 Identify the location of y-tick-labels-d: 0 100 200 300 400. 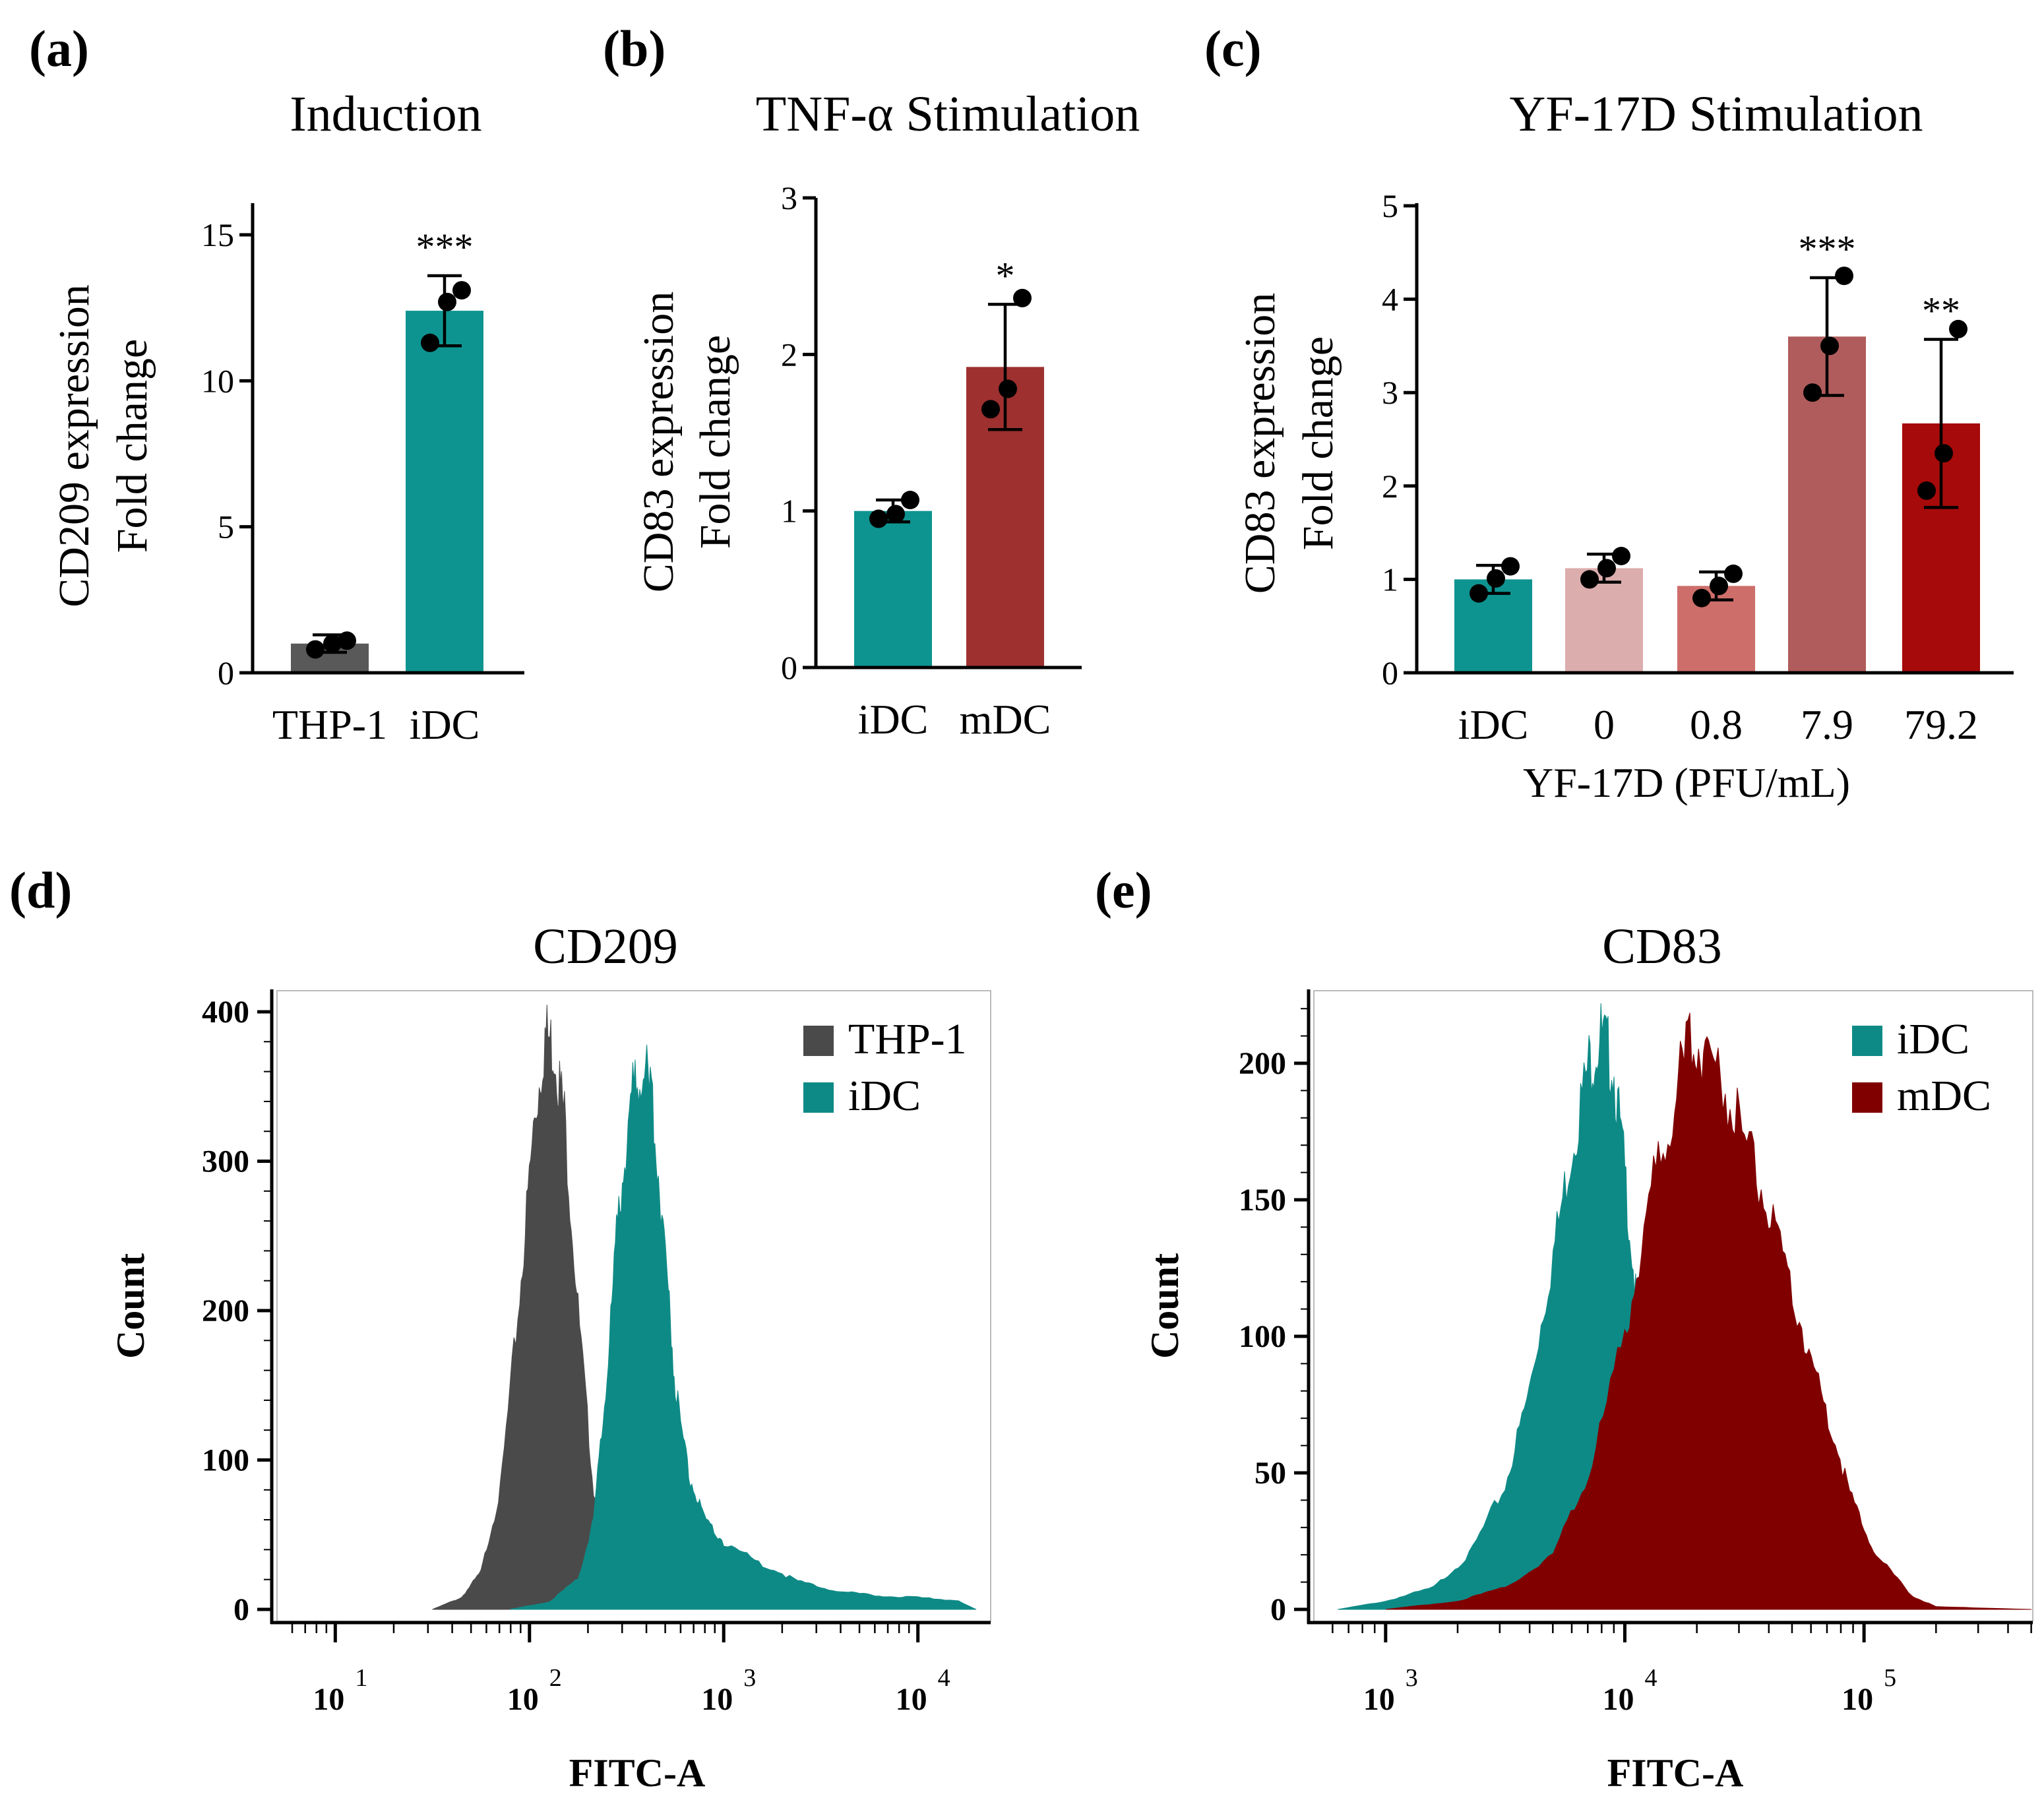
(237, 1311).